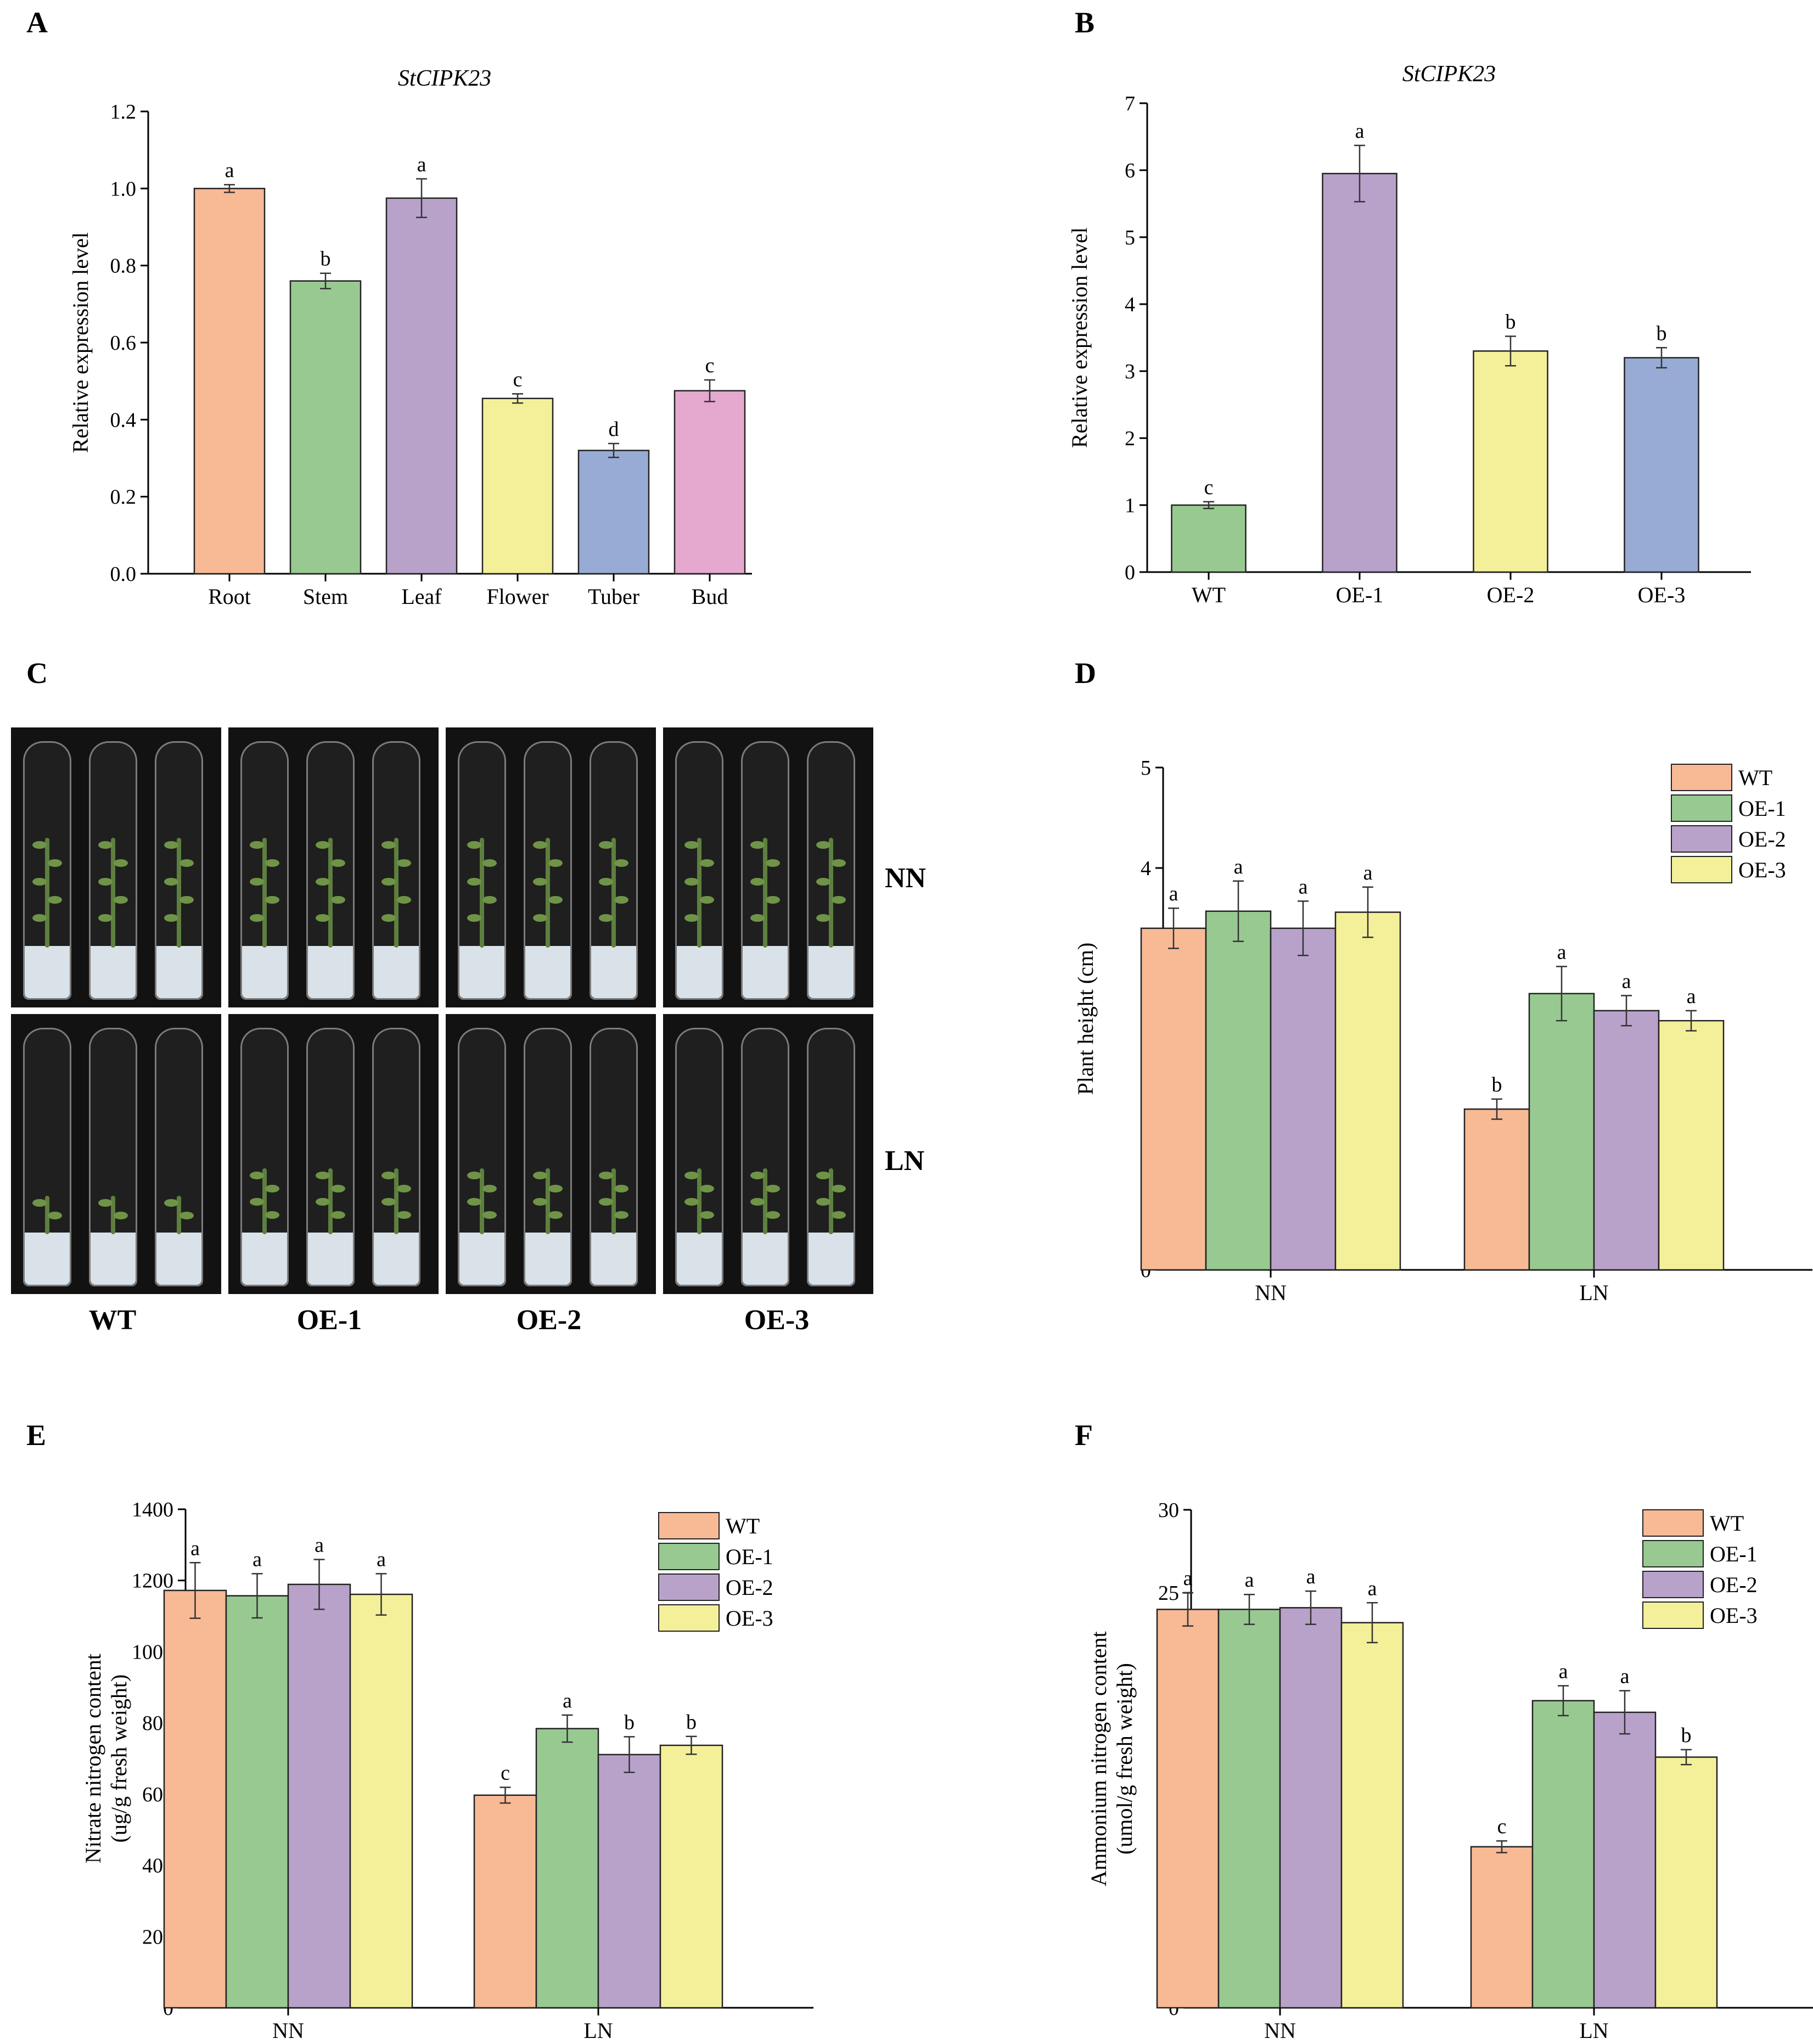  What do you see at coordinates (1124, 1759) in the screenshot?
I see `y-axis-label-units-f: (umol/g fresh weight)` at bounding box center [1124, 1759].